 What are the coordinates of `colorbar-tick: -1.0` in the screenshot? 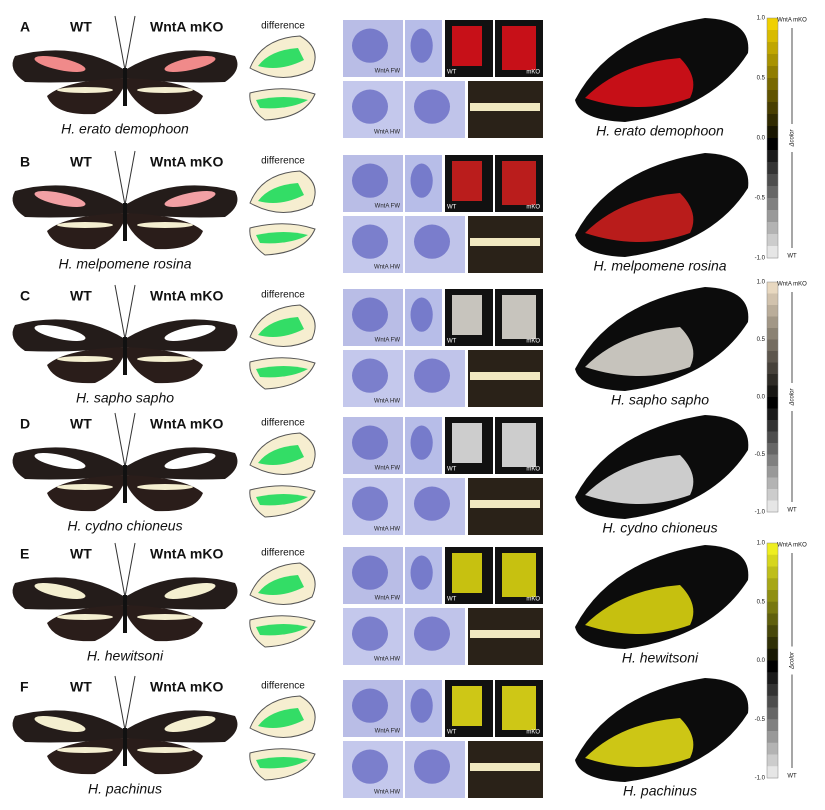 It's located at (760, 513).